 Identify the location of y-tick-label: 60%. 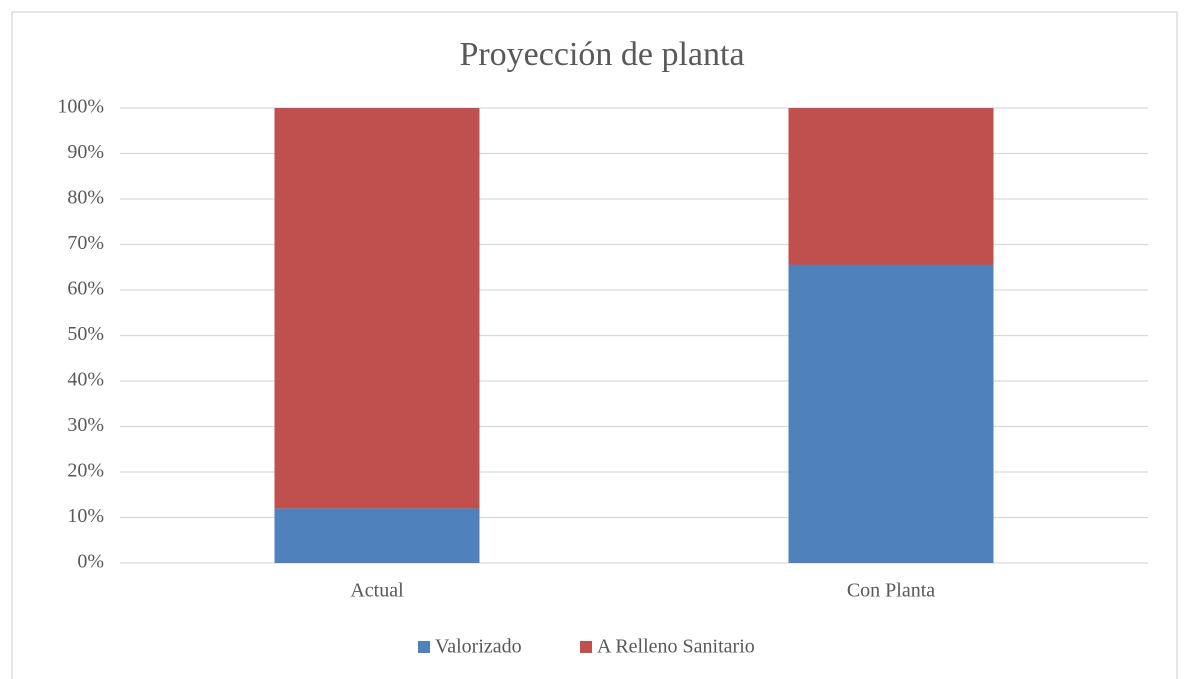
(85, 289).